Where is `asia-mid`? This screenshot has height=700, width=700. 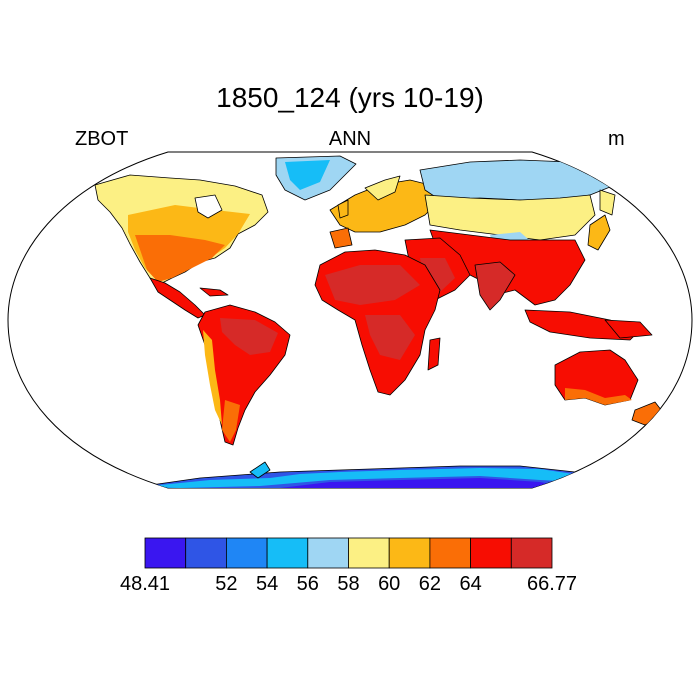 asia-mid is located at coordinates (510, 217).